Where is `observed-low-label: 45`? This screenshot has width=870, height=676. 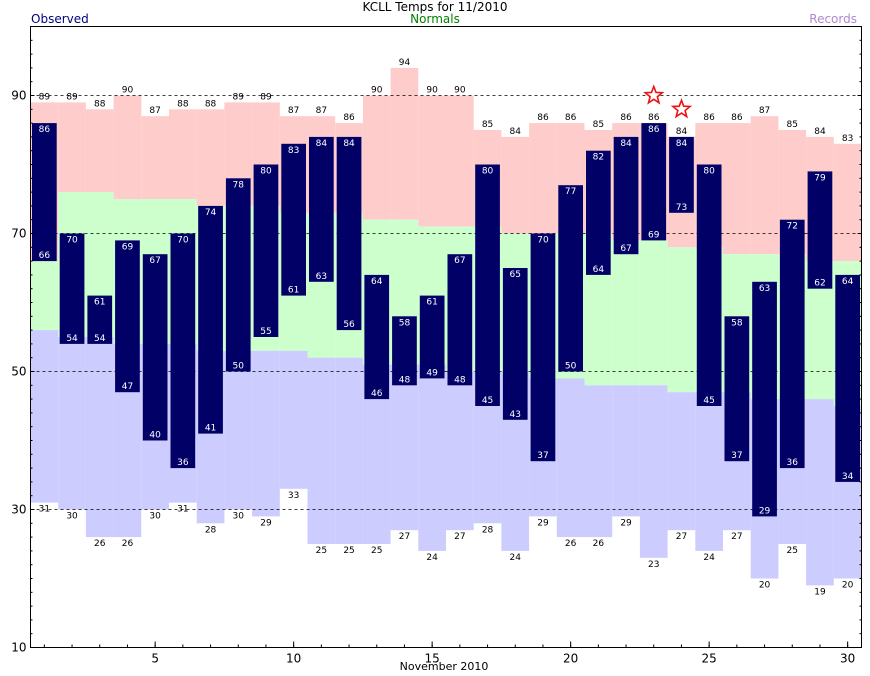 observed-low-label: 45 is located at coordinates (487, 401).